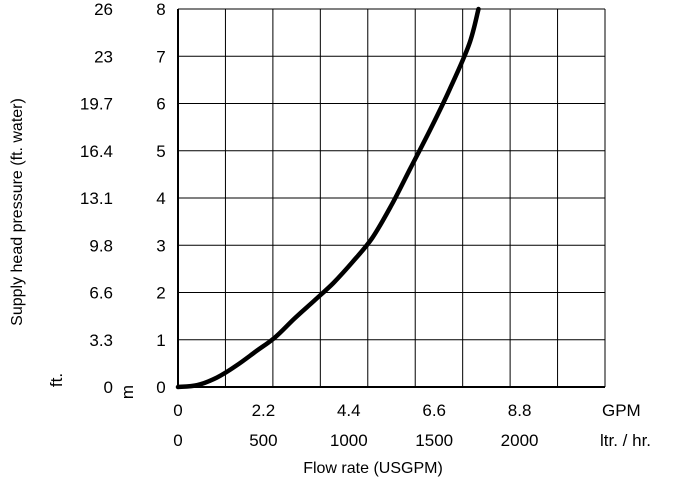 Image resolution: width=692 pixels, height=482 pixels. Describe the element at coordinates (160, 56) in the screenshot. I see `y-tick-label-m: 7` at that location.